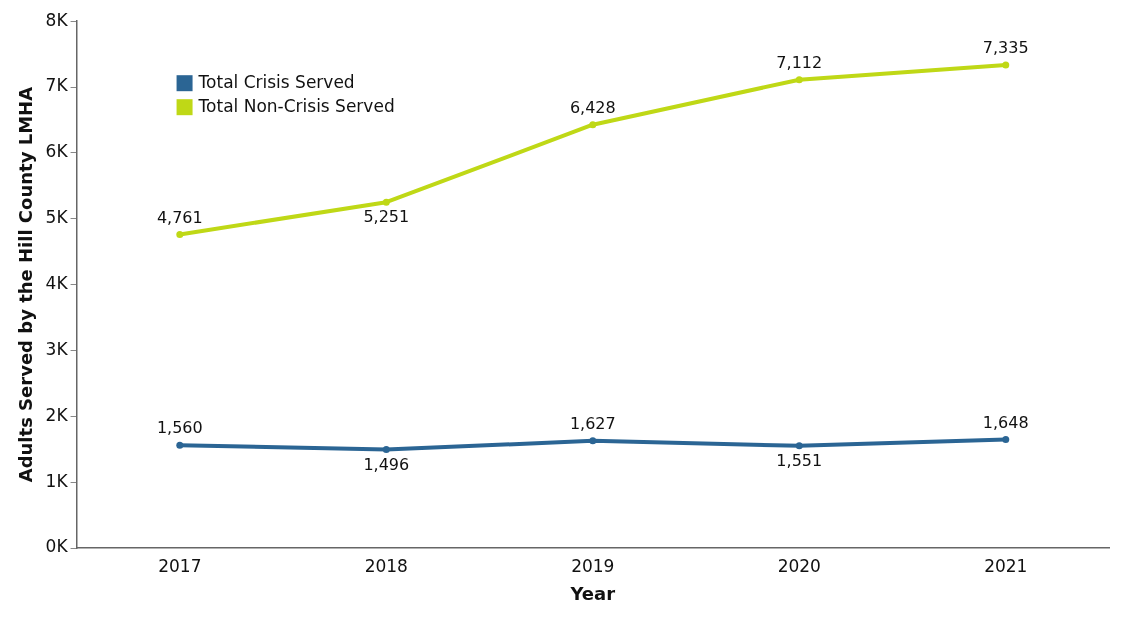 Image resolution: width=1132 pixels, height=623 pixels. I want to click on data-label: 7,112, so click(799, 62).